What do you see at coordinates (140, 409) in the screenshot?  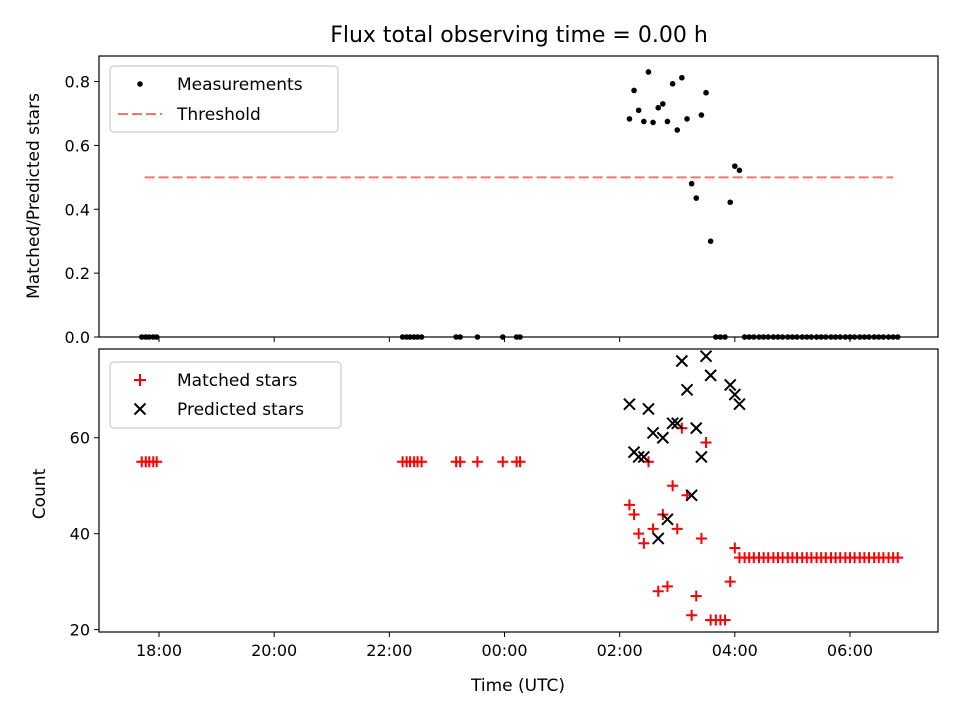 I see `legend-predicted-marker` at bounding box center [140, 409].